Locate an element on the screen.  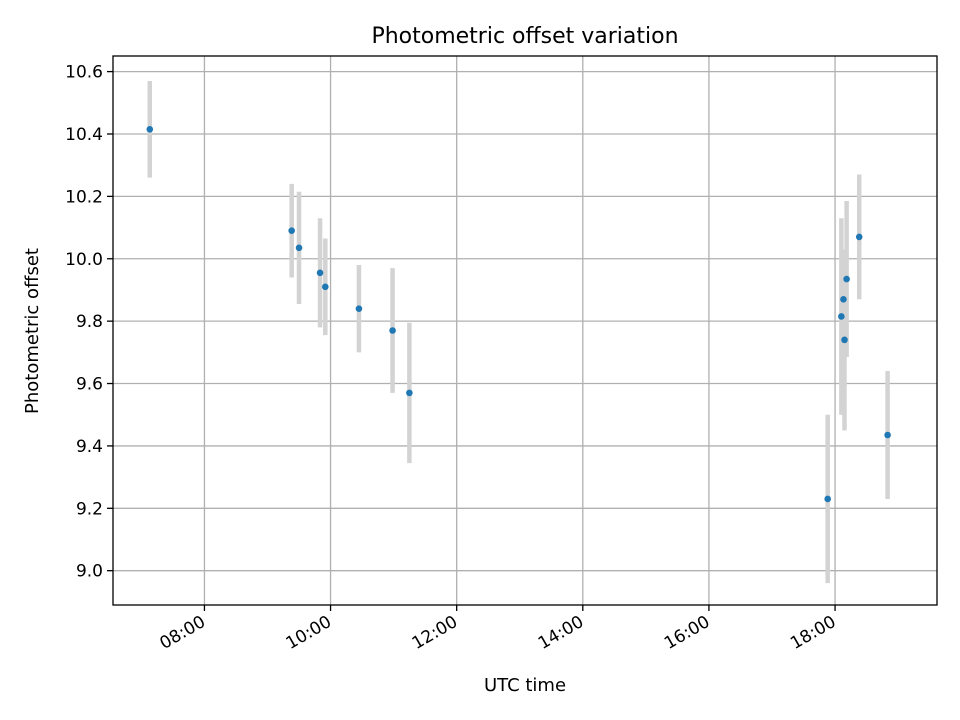
y-tick-label: 9.8 is located at coordinates (89, 322).